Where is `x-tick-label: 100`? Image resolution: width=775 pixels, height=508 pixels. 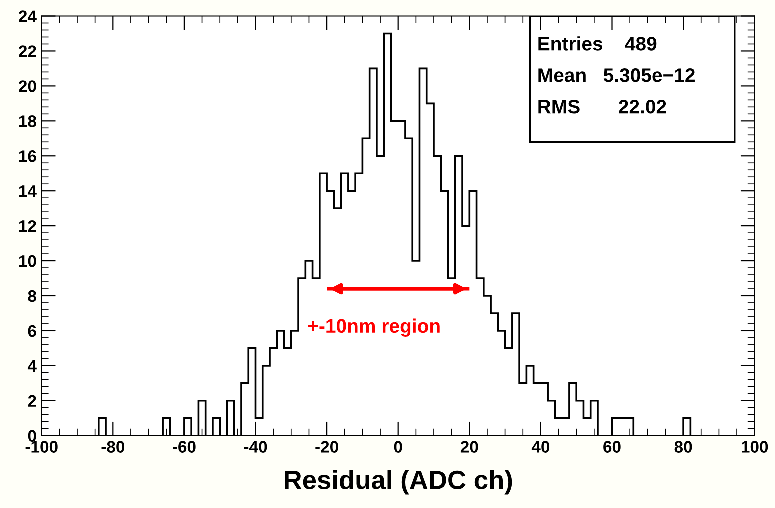 x-tick-label: 100 is located at coordinates (755, 447).